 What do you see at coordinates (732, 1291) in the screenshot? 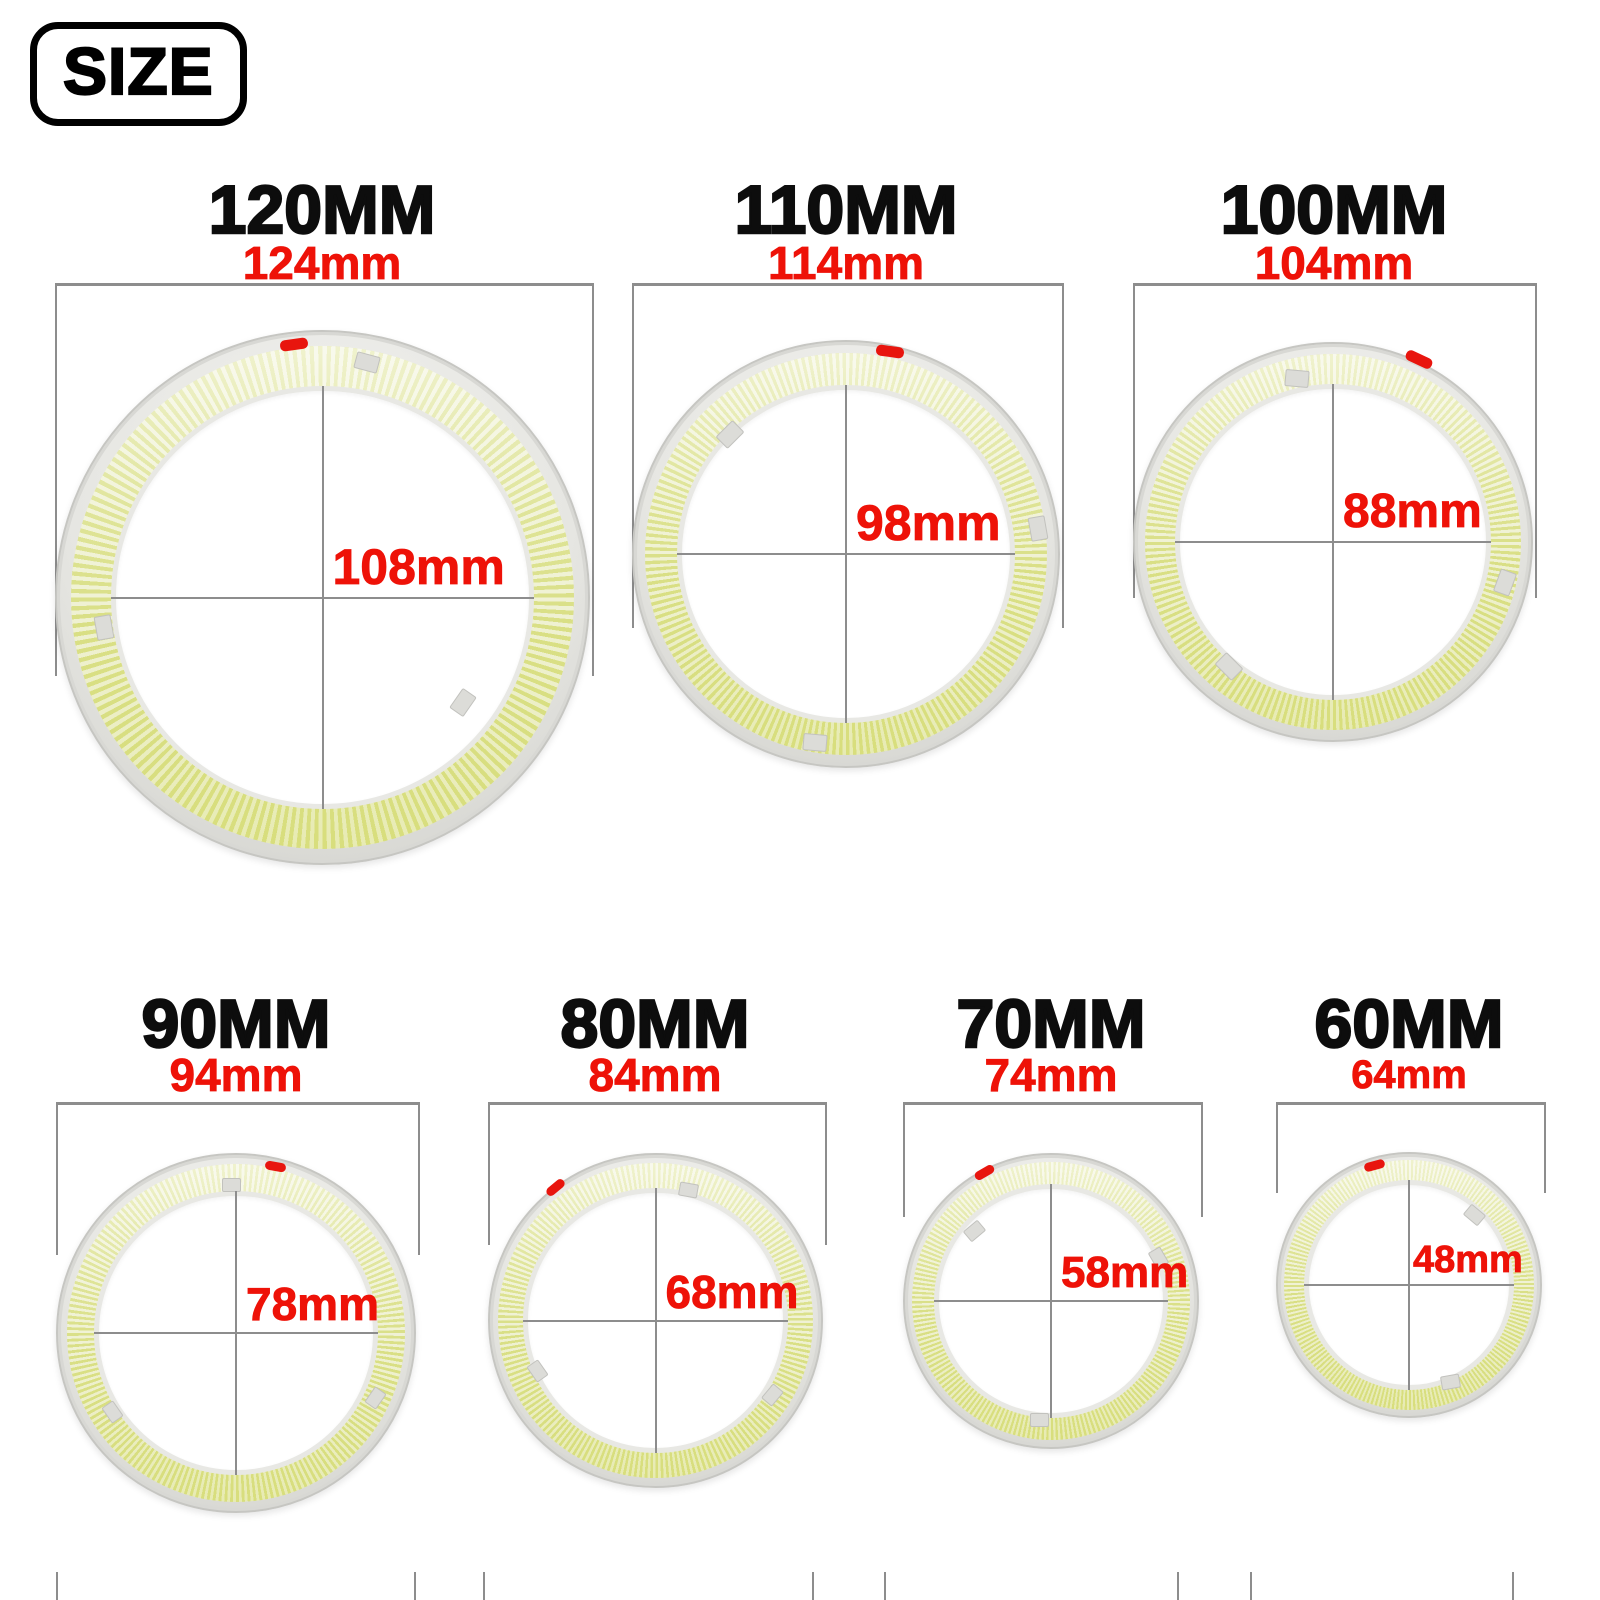
I see `ring-inner-diameter-label: 68mm` at bounding box center [732, 1291].